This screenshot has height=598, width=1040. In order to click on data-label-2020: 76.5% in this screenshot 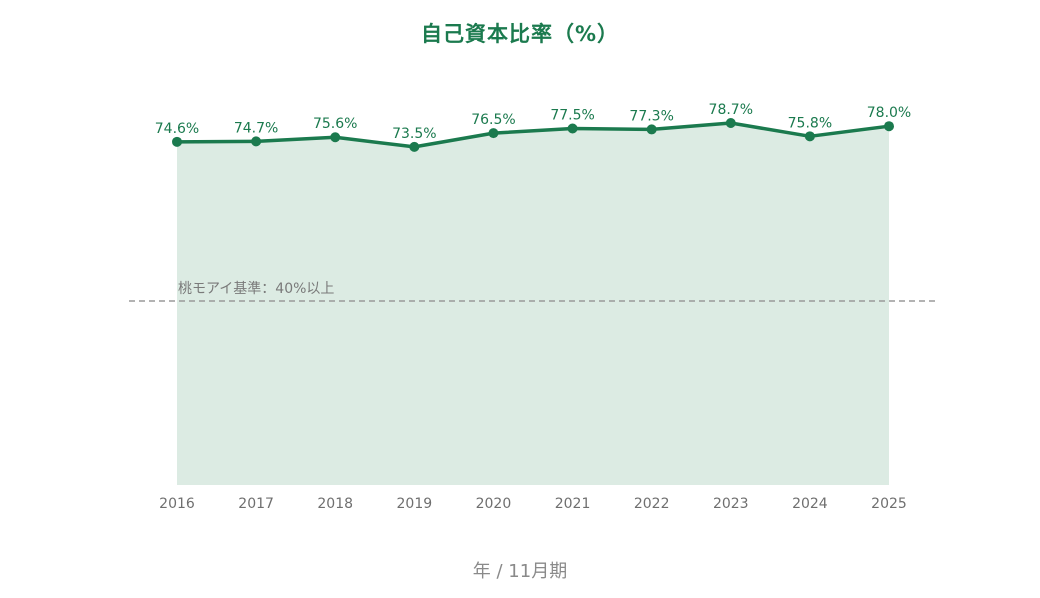, I will do `click(493, 120)`.